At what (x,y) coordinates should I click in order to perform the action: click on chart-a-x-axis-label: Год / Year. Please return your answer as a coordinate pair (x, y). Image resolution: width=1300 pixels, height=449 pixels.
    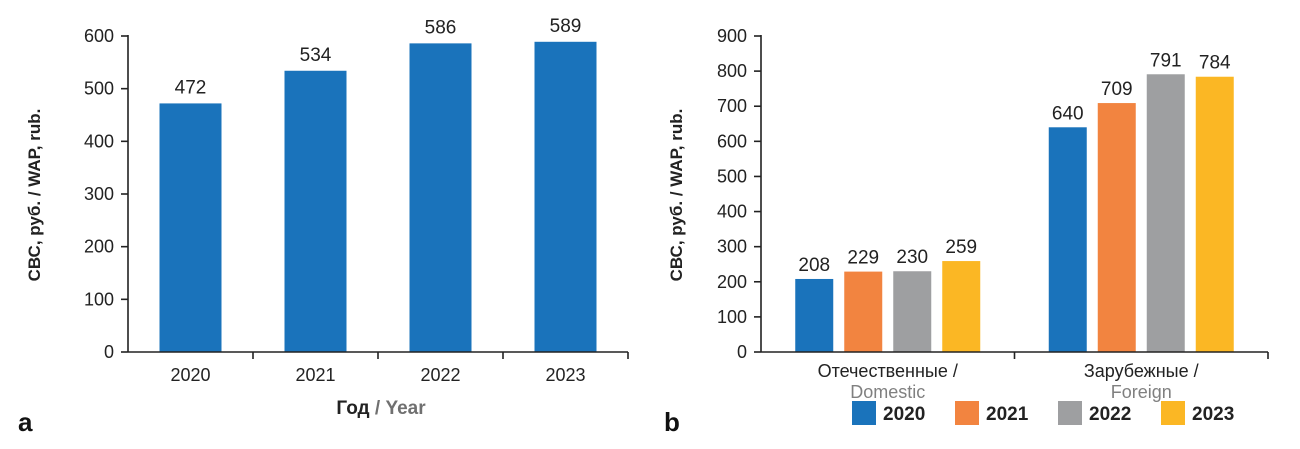
    Looking at the image, I should click on (381, 408).